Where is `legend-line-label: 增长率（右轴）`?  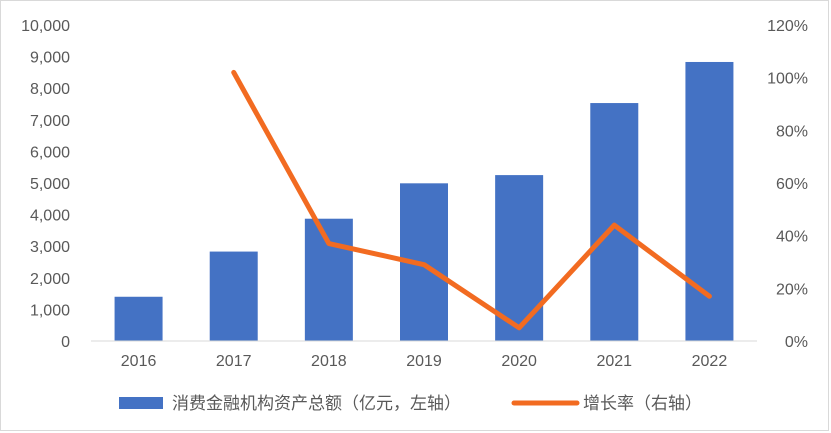 legend-line-label: 增长率（右轴） is located at coordinates (642, 404).